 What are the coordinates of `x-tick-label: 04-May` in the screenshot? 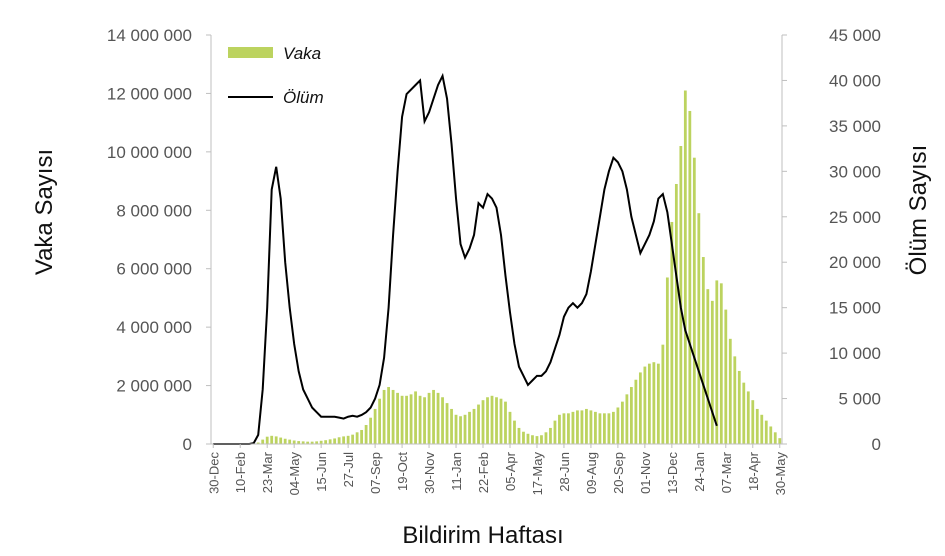 It's located at (294, 474).